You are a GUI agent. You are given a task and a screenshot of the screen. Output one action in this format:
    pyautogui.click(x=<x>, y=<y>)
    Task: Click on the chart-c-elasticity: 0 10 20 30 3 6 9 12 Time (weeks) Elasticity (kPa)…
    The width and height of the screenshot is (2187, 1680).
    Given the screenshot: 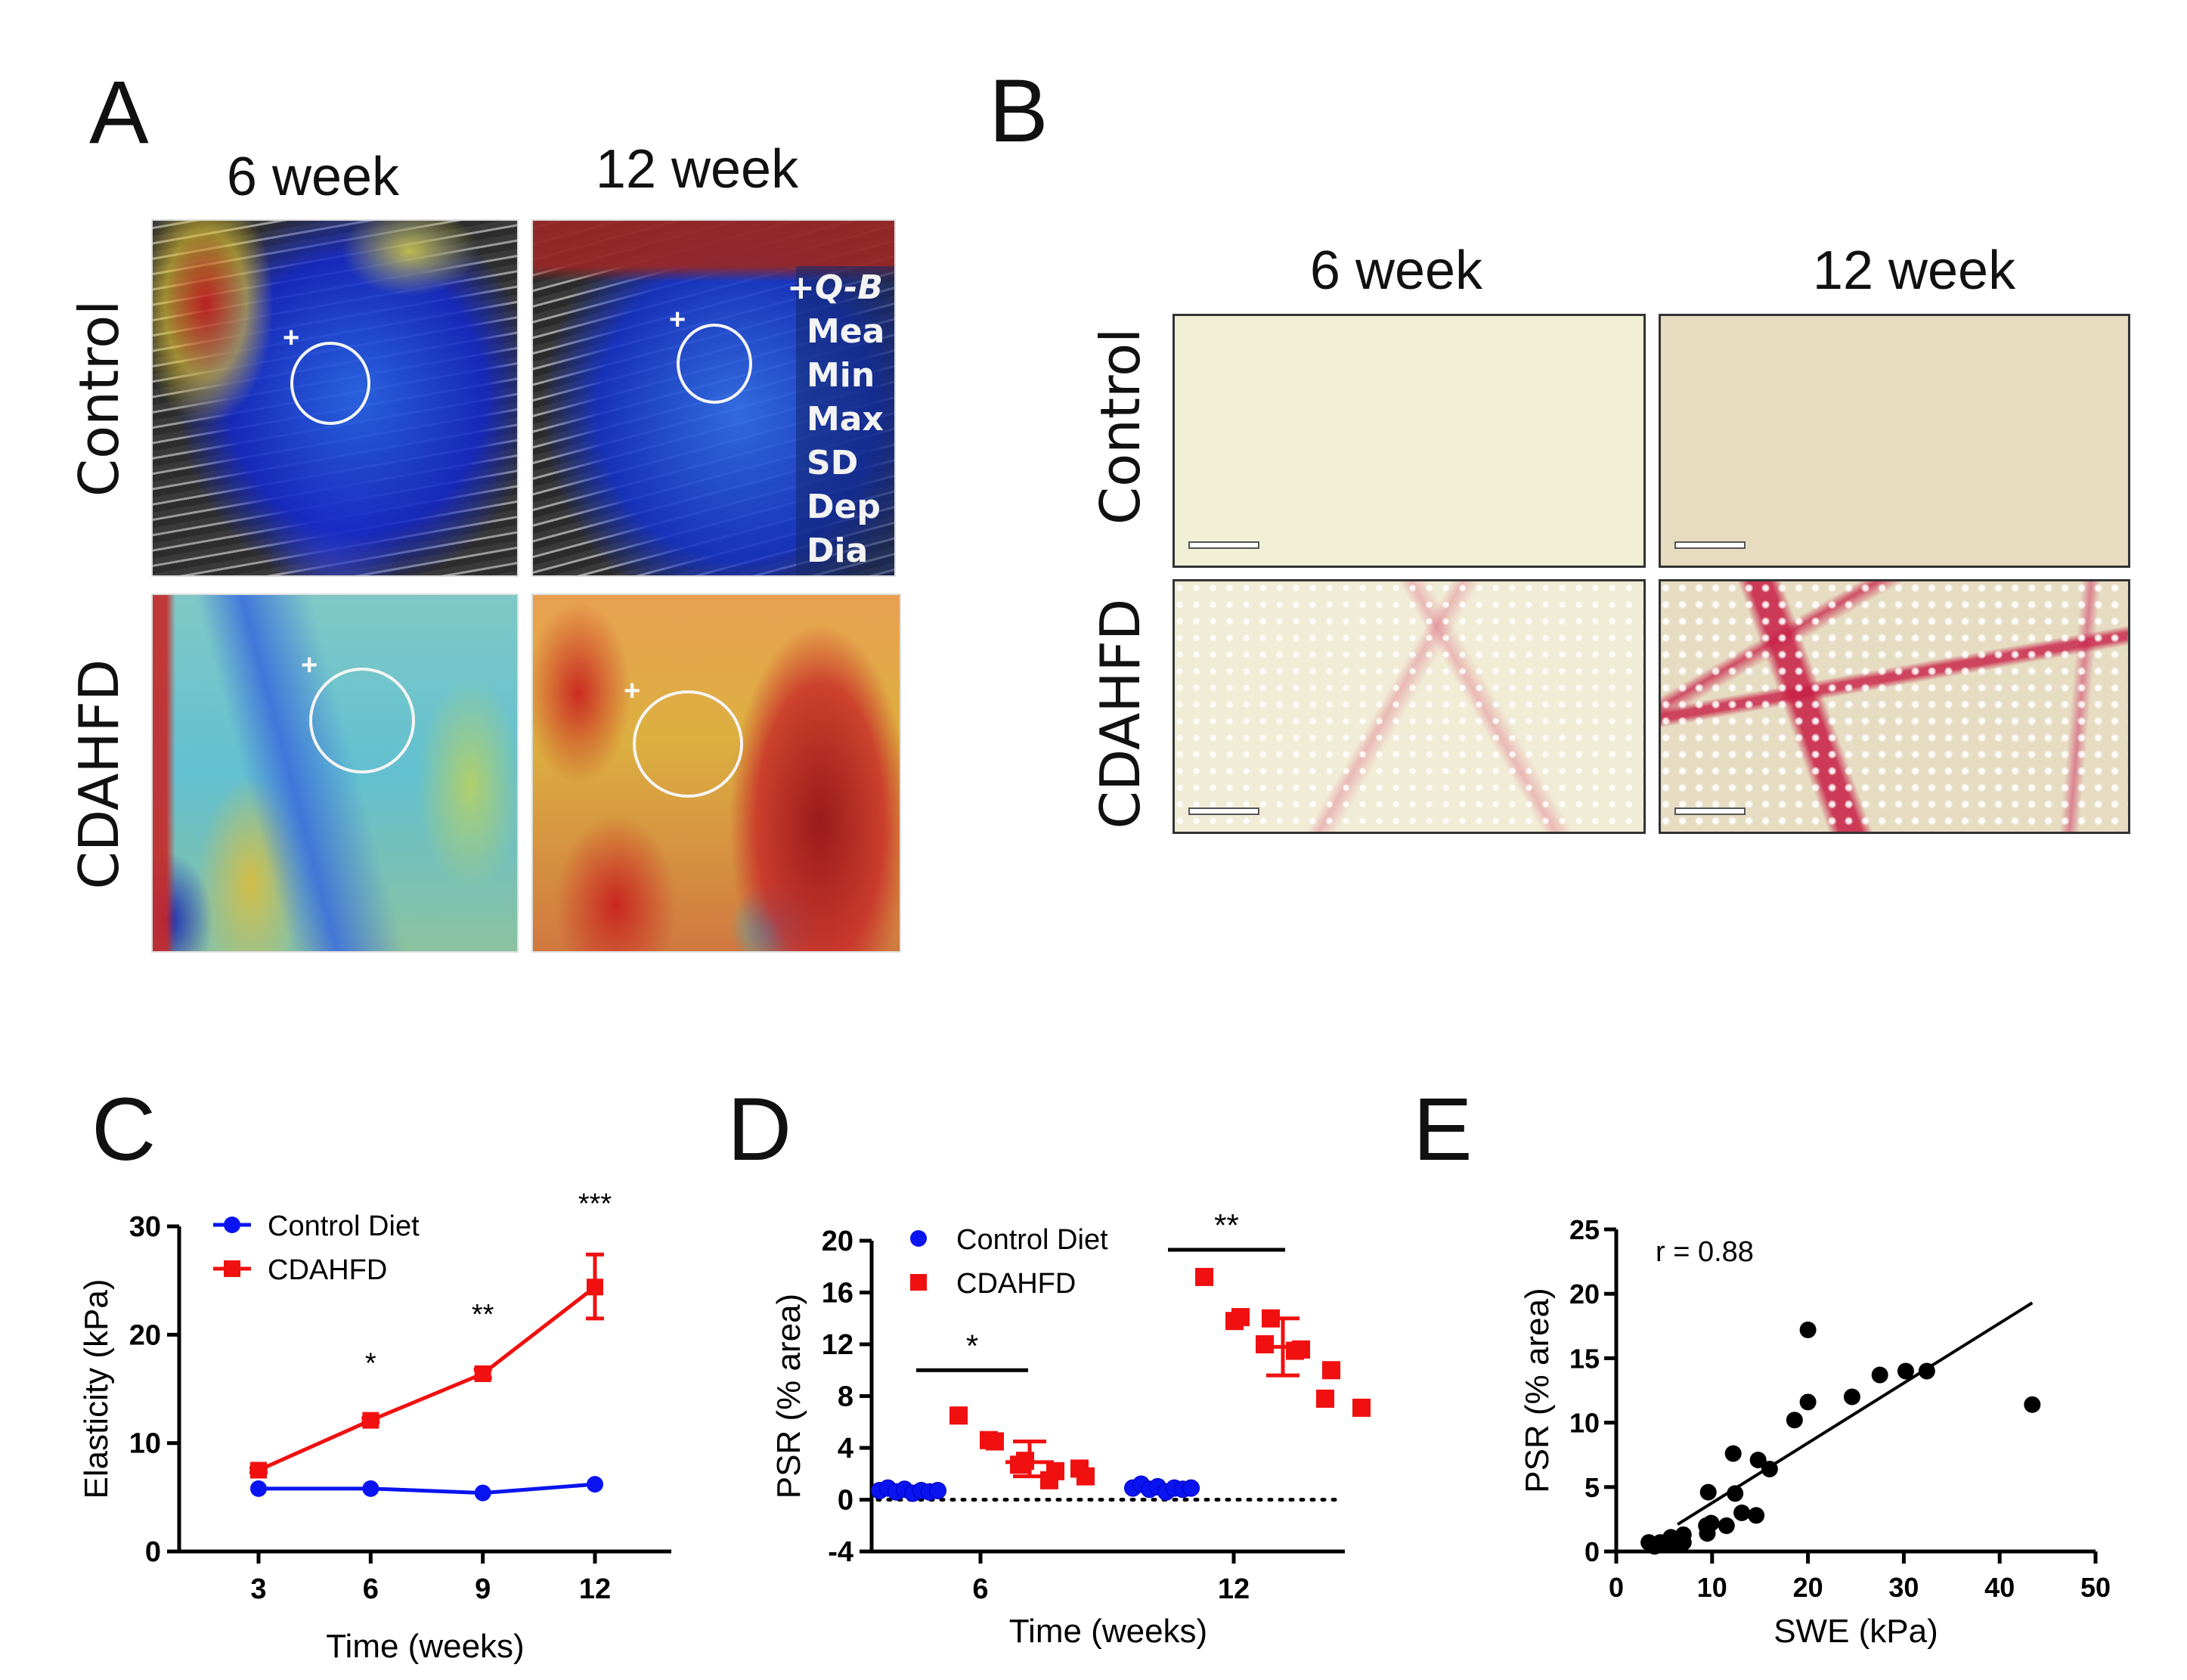 What is the action you would take?
    pyautogui.click(x=374, y=1426)
    